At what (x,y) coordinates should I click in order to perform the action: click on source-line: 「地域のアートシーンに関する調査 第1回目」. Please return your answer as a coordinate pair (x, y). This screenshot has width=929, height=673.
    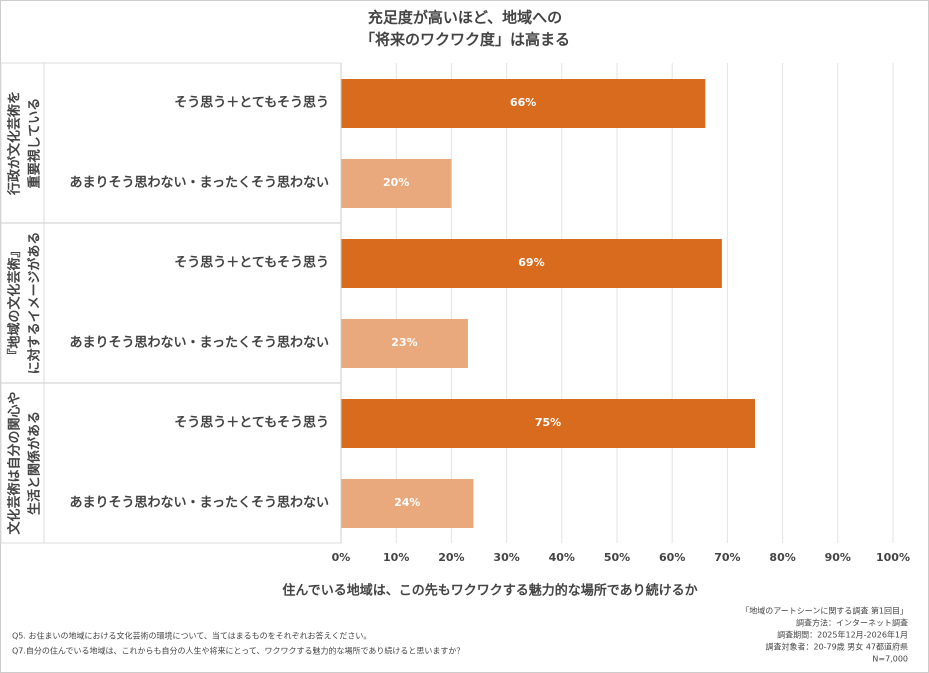
    Looking at the image, I should click on (824, 611).